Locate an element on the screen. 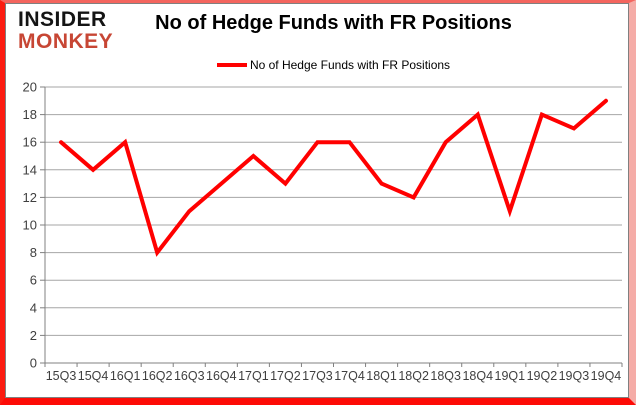  x-axis-tick-label: 16Q3 is located at coordinates (189, 376).